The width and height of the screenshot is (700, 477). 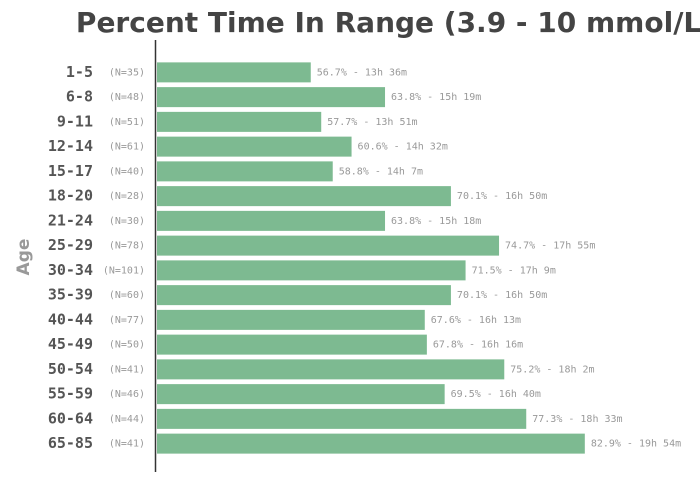 I want to click on sample-size: (N=44), so click(x=127, y=419).